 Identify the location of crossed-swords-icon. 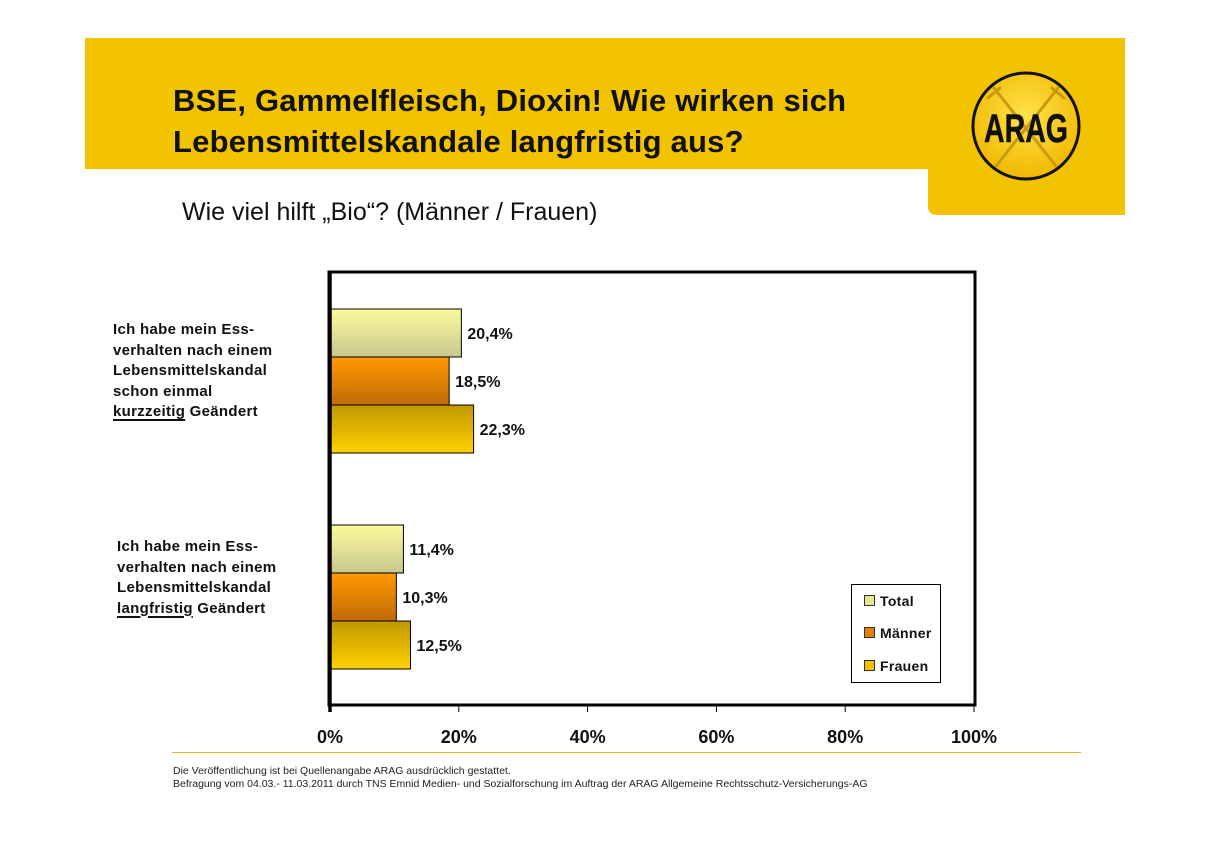
(1026, 127).